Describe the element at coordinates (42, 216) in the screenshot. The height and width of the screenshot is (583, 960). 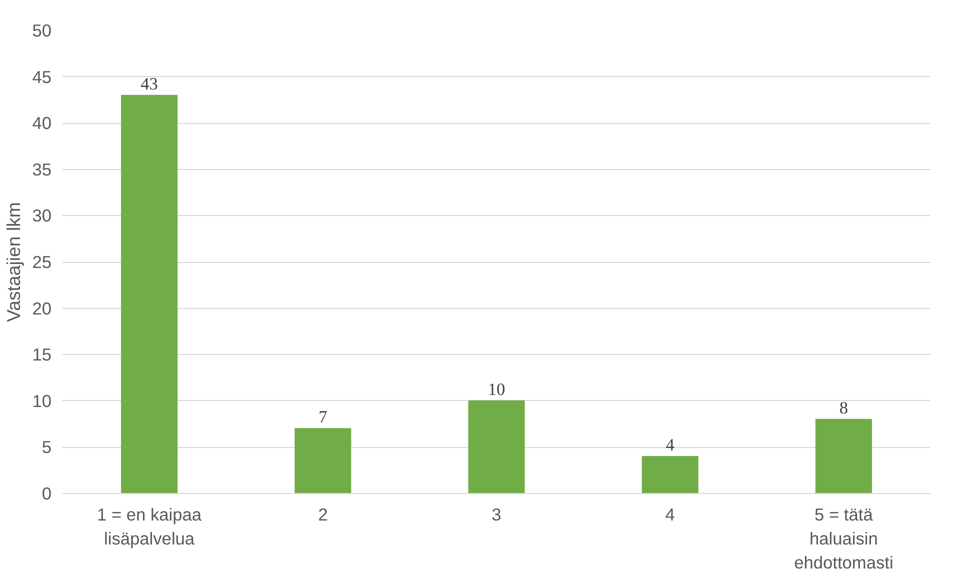
I see `y-tick-label: 30` at that location.